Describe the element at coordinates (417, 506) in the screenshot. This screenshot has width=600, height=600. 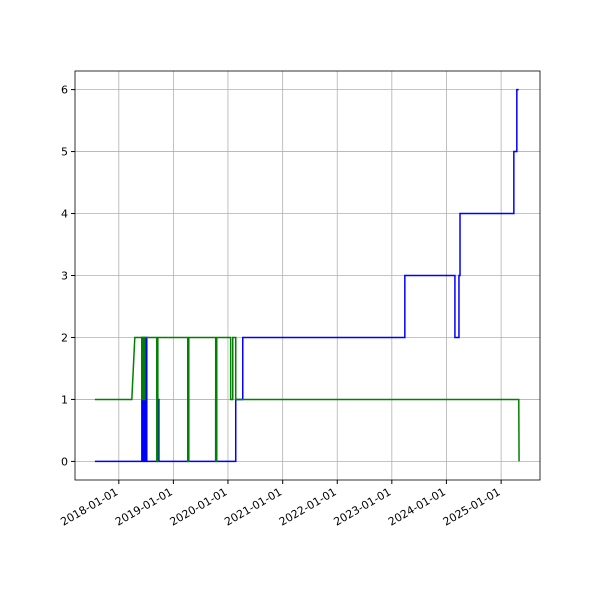
I see `x-tick-label: 2024-01-01` at that location.